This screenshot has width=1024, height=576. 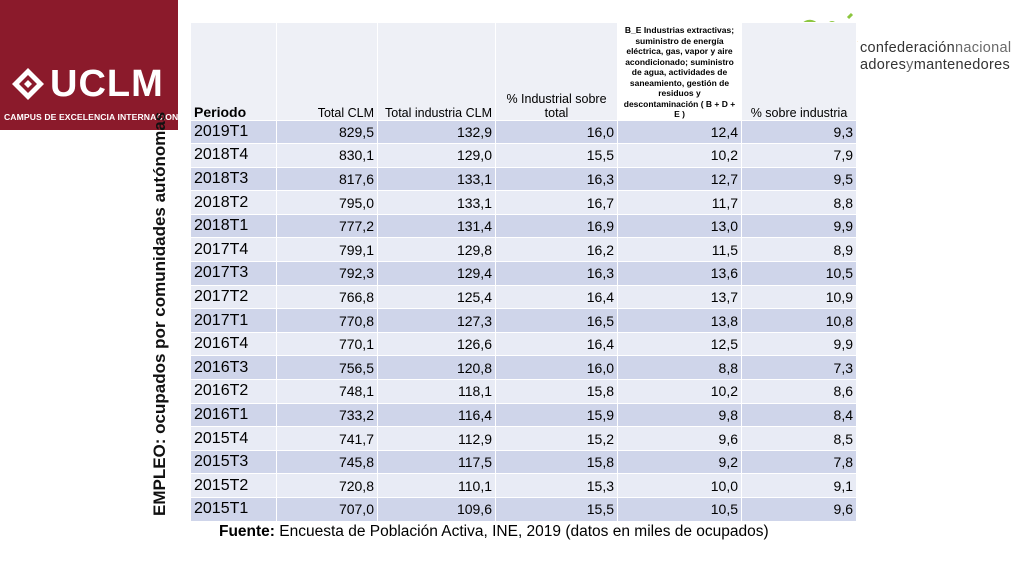 What do you see at coordinates (556, 226) in the screenshot?
I see `table-cell: 16,9` at bounding box center [556, 226].